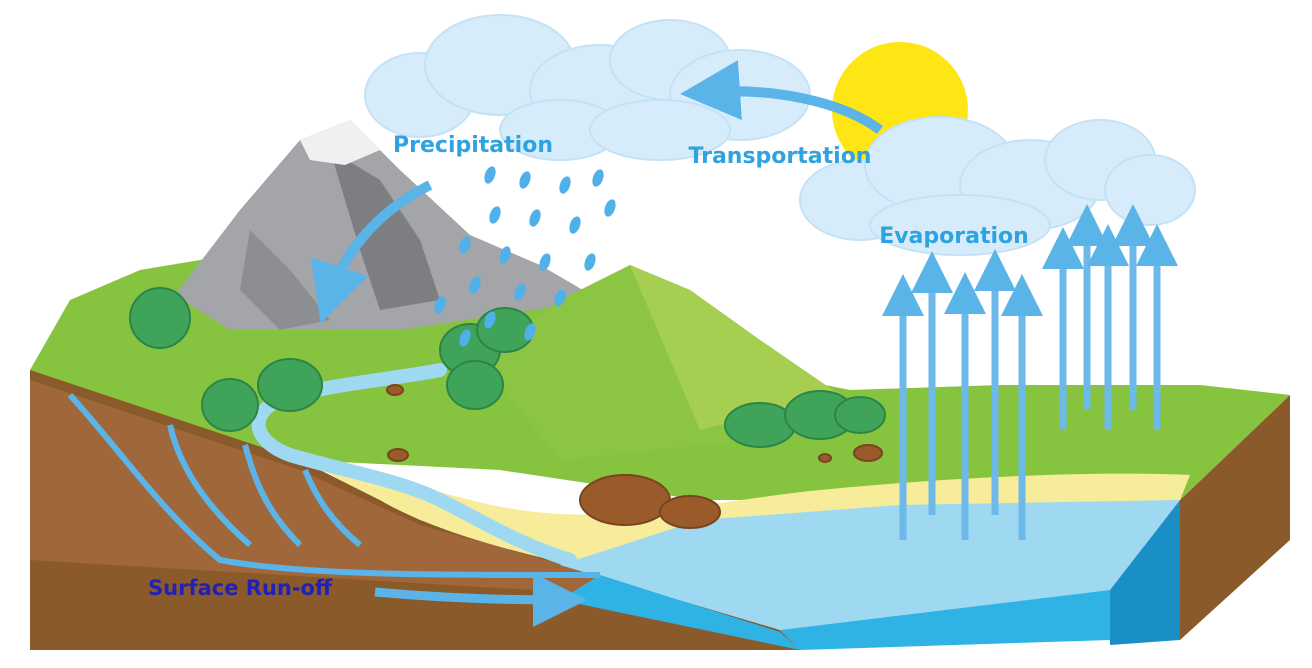 The width and height of the screenshot is (1312, 668). I want to click on transportation-arrow-icon, so click(781, 97).